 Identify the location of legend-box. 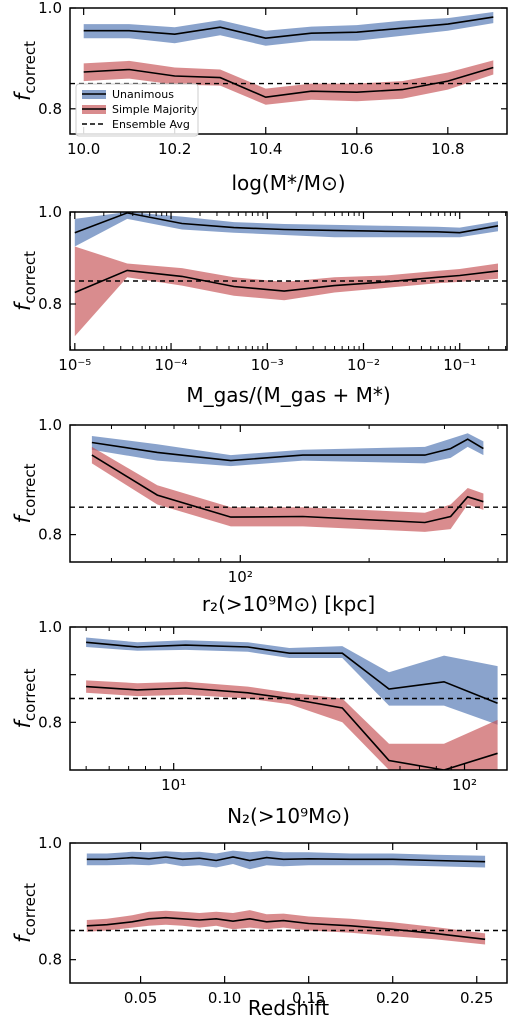
(137, 110).